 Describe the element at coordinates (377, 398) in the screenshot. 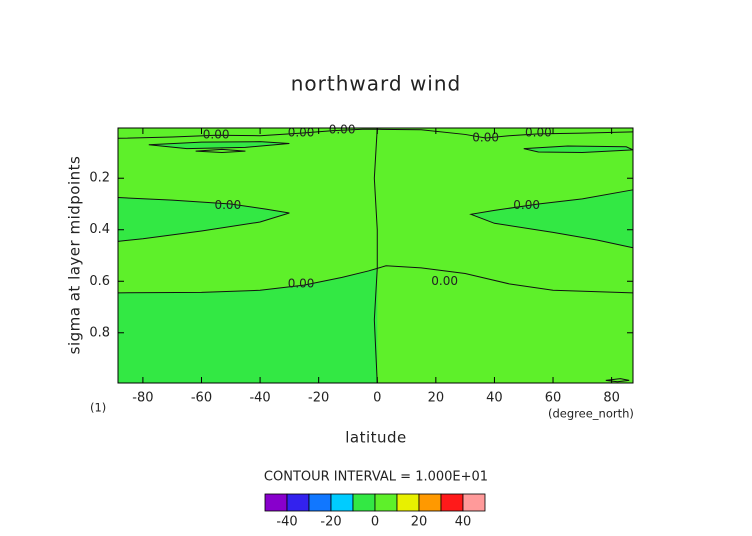

I see `x-tick-label: 0` at that location.